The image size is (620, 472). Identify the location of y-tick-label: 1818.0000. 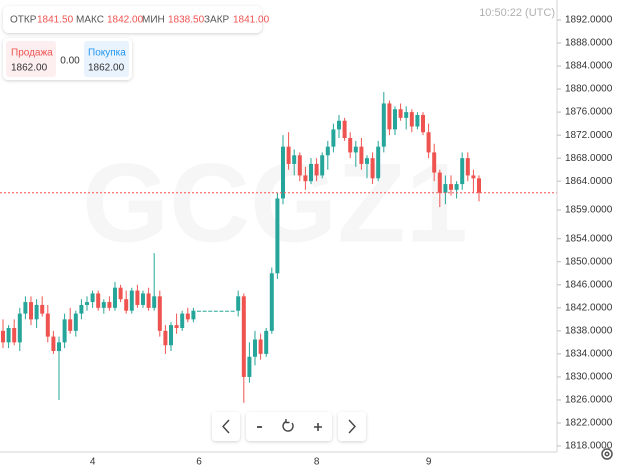
(589, 446).